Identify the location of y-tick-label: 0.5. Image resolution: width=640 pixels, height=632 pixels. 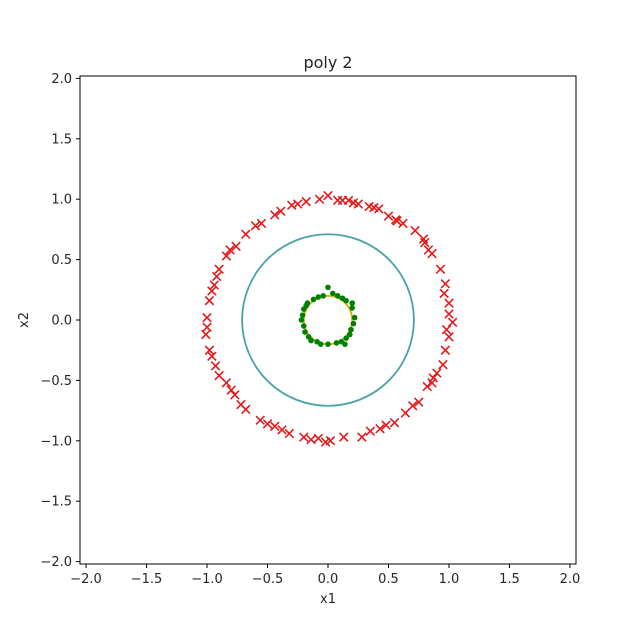
(61, 260).